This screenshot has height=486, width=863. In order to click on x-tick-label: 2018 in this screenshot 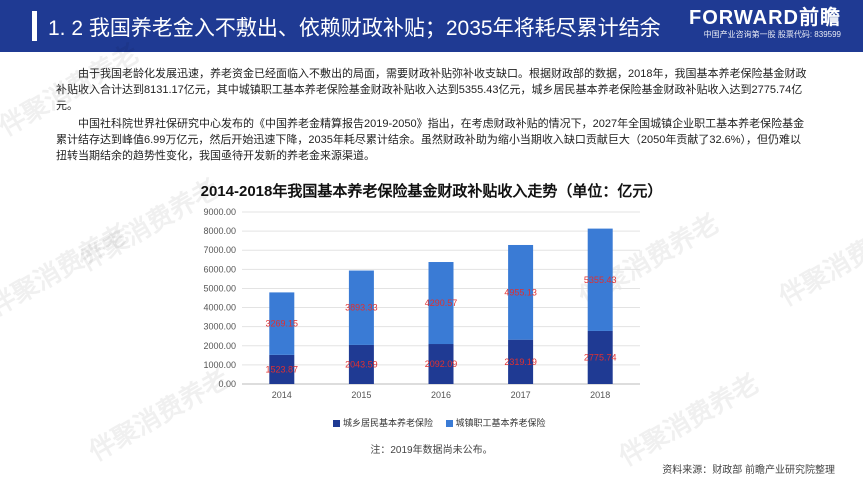, I will do `click(600, 395)`.